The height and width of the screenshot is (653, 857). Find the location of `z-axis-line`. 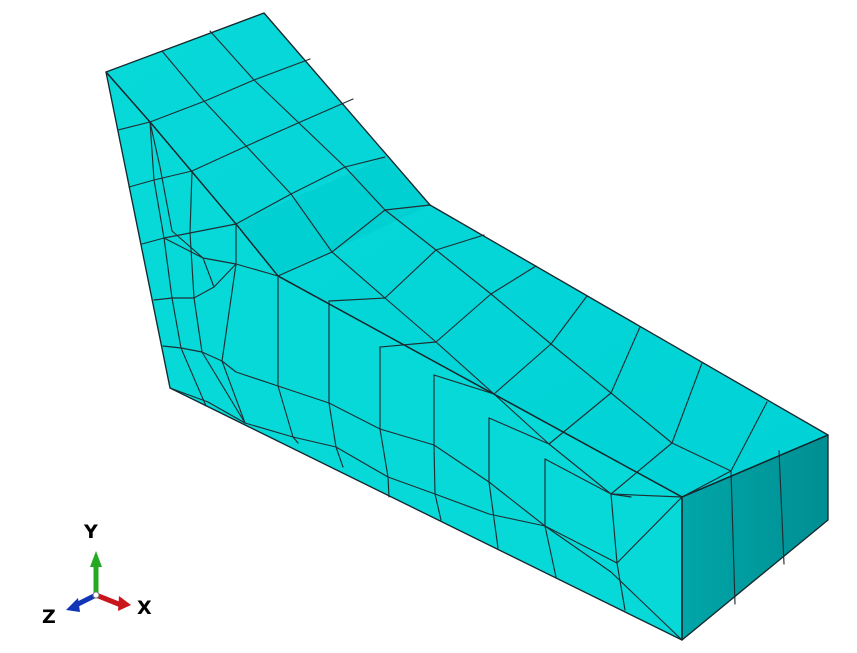

z-axis-line is located at coordinates (86, 600).